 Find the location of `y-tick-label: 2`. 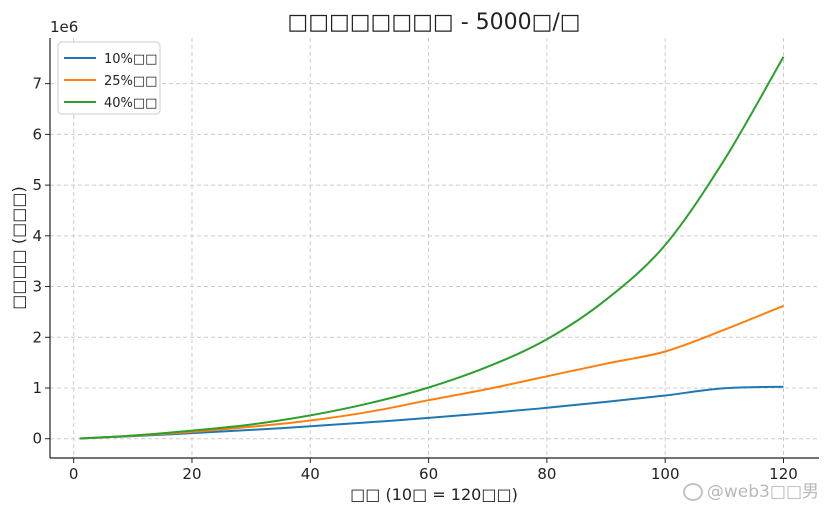

y-tick-label: 2 is located at coordinates (37, 337).